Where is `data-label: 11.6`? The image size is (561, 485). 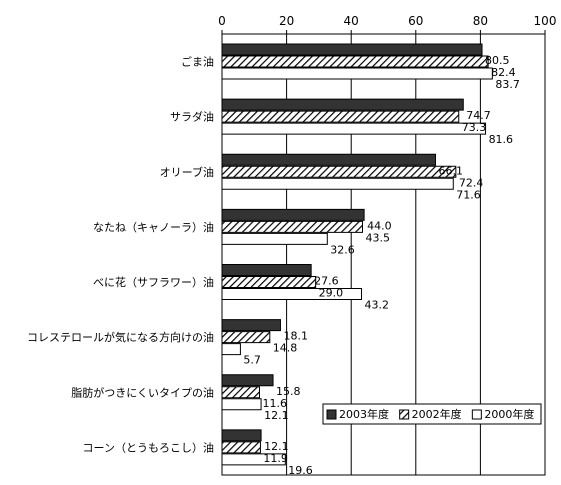
data-label: 11.6 is located at coordinates (274, 403).